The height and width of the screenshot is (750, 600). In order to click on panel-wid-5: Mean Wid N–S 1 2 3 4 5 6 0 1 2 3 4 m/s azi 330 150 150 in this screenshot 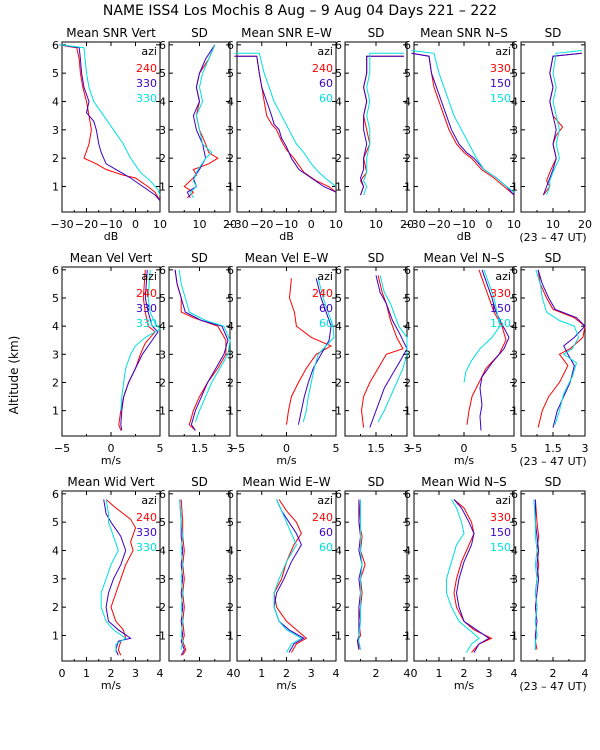, I will do `click(461, 583)`.